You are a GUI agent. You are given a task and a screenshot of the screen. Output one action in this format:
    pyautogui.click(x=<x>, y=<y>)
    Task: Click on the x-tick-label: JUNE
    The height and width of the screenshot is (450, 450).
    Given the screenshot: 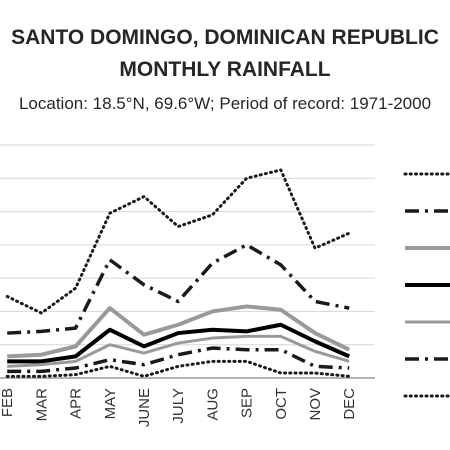 What is the action you would take?
    pyautogui.click(x=144, y=407)
    